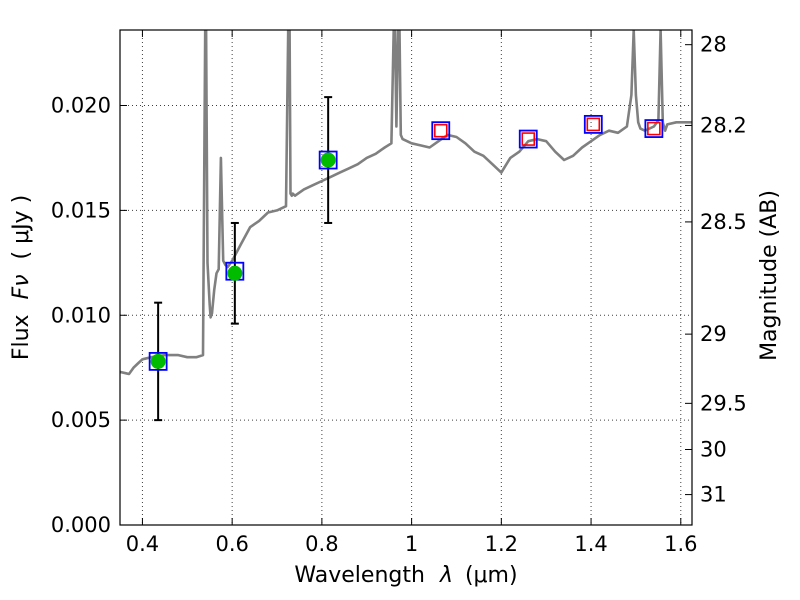  Describe the element at coordinates (81, 525) in the screenshot. I see `y-tick-label: 0.000` at that location.